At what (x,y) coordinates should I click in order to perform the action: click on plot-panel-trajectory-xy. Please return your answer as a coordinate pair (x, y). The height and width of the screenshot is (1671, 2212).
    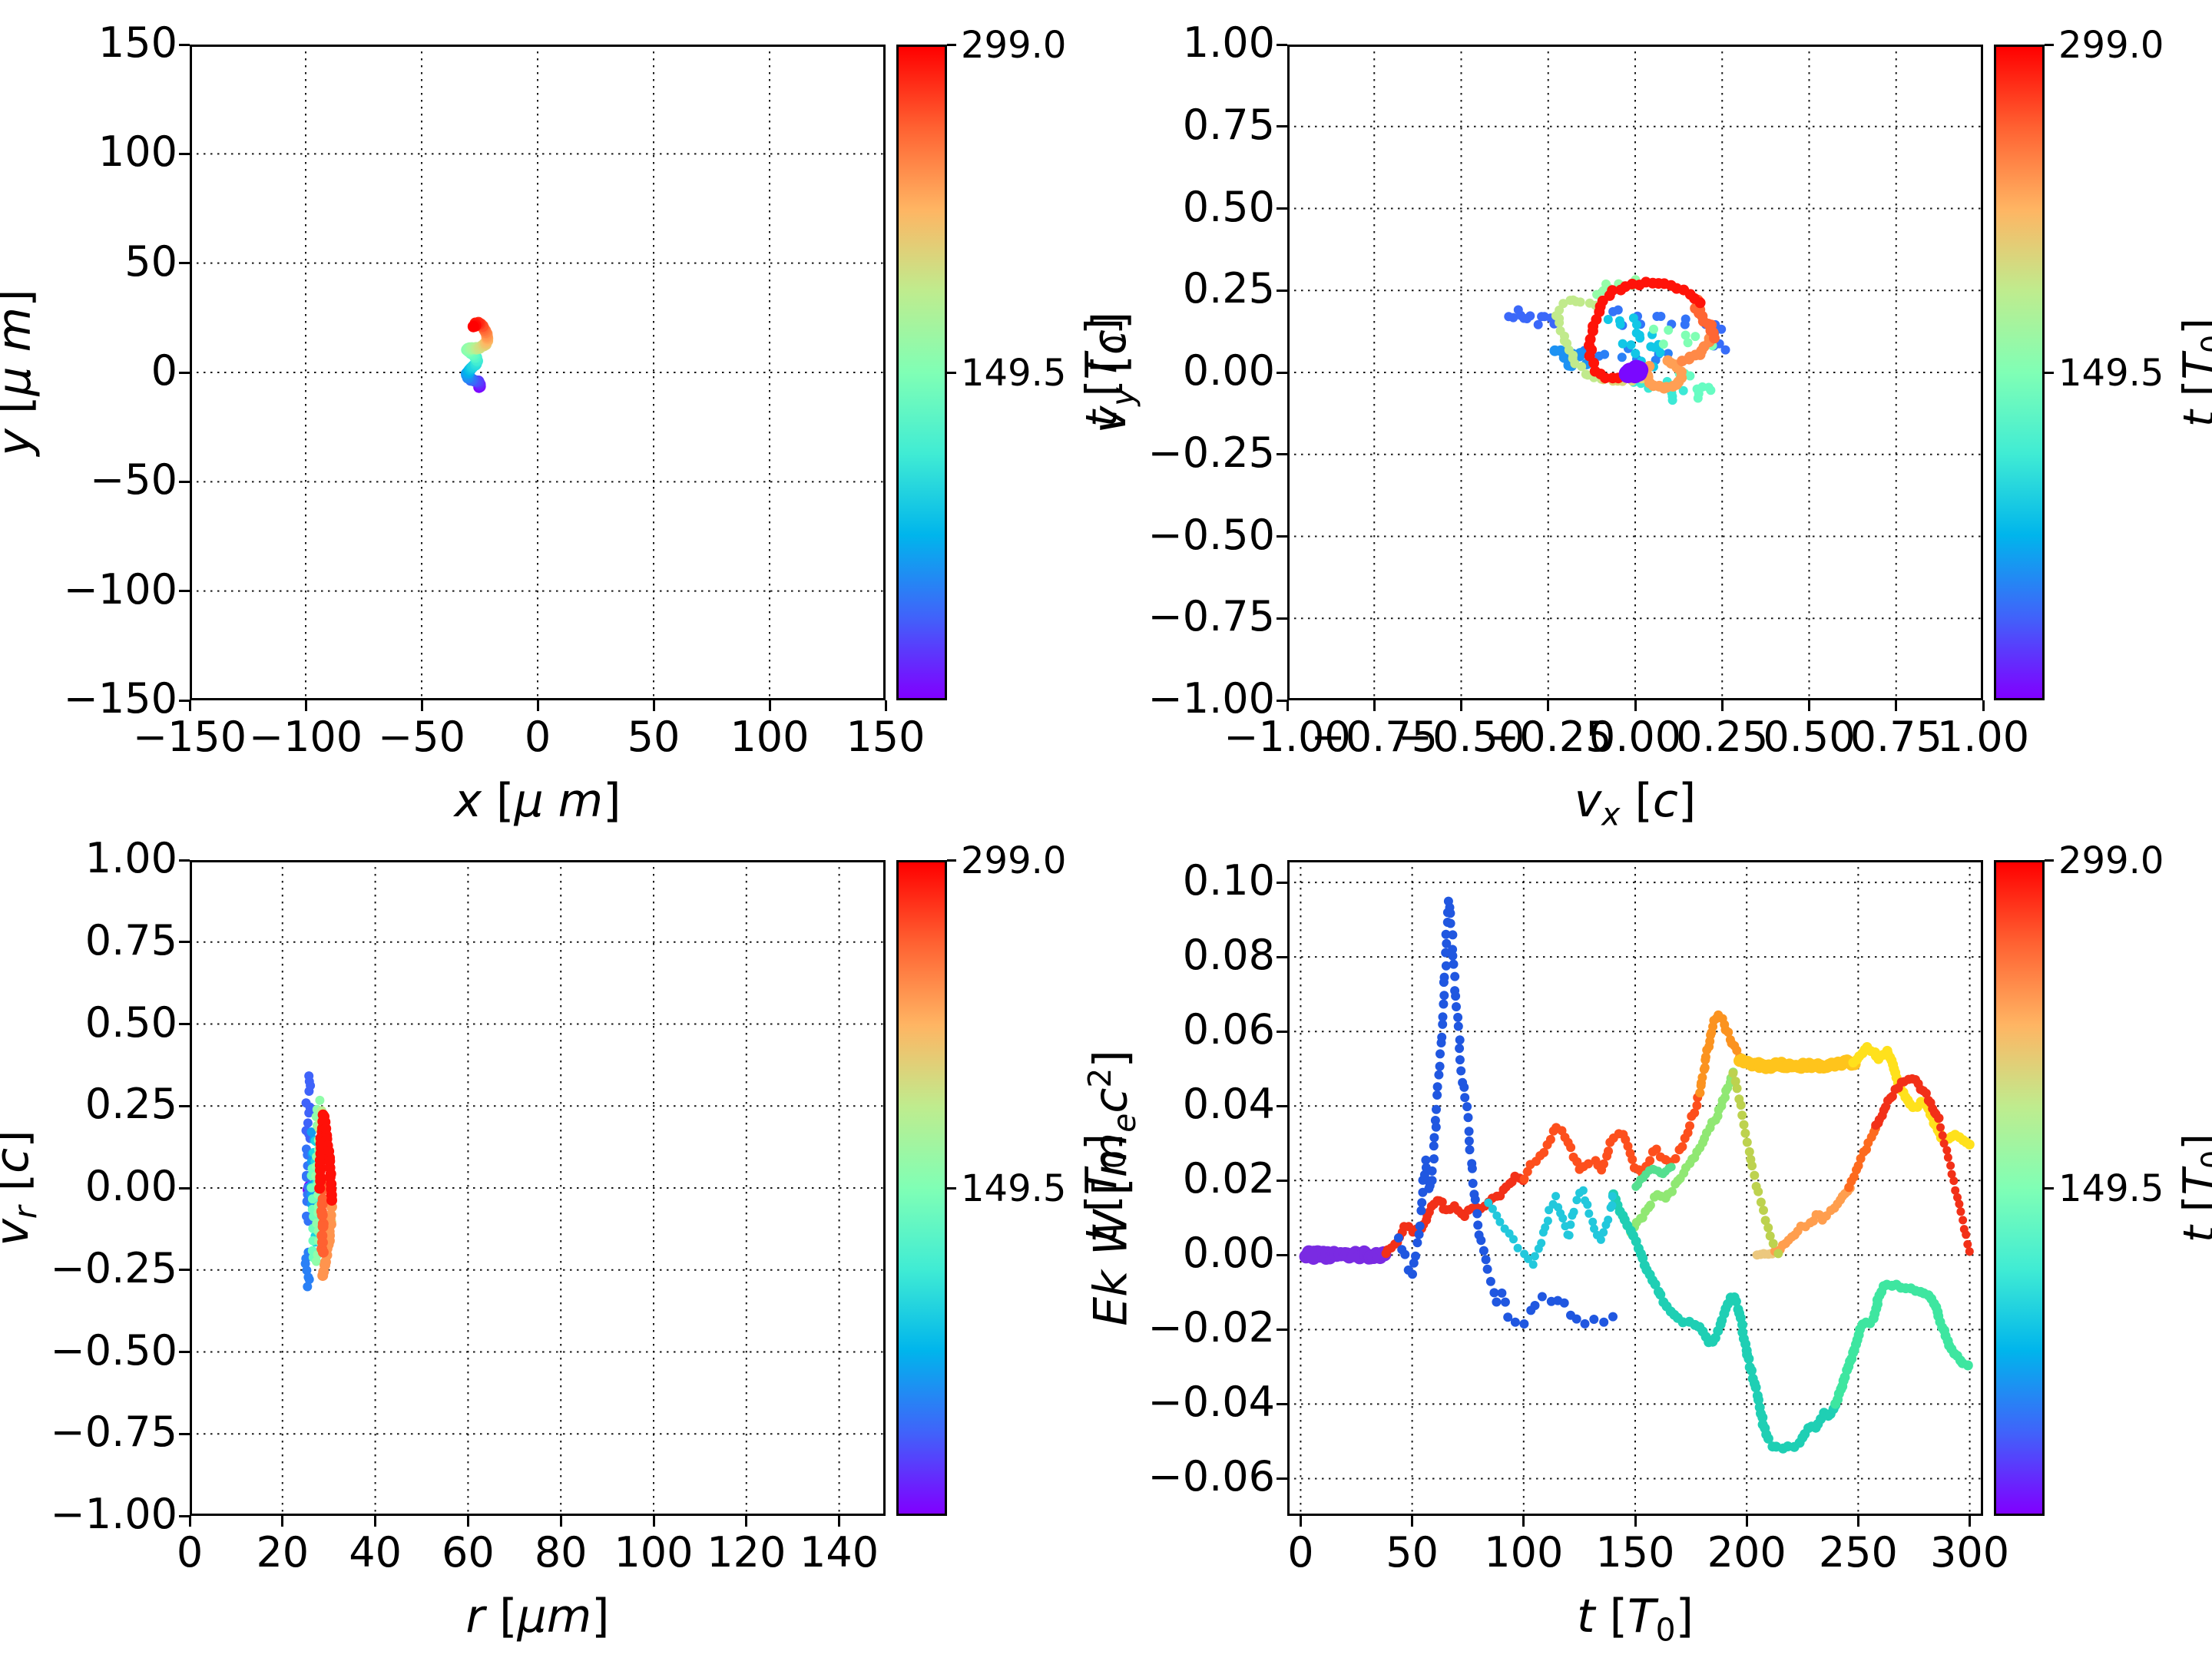
    Looking at the image, I should click on (538, 372).